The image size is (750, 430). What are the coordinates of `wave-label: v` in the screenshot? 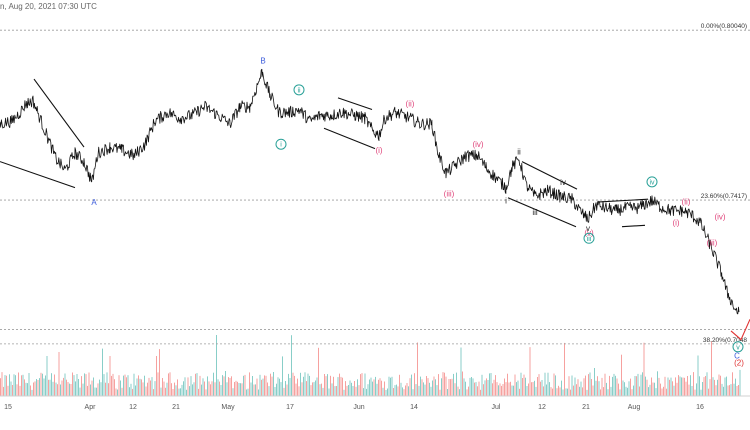 It's located at (738, 347).